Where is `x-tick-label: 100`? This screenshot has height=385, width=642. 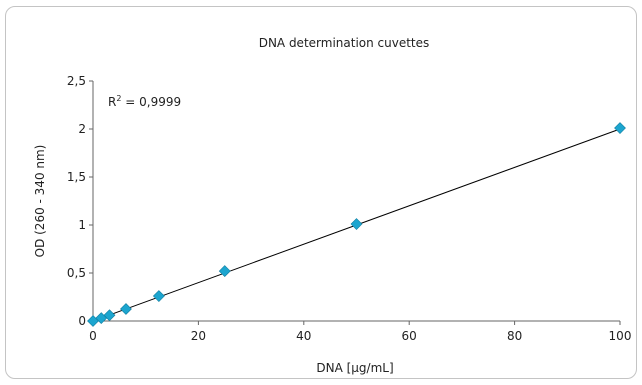 x-tick-label: 100 is located at coordinates (620, 336).